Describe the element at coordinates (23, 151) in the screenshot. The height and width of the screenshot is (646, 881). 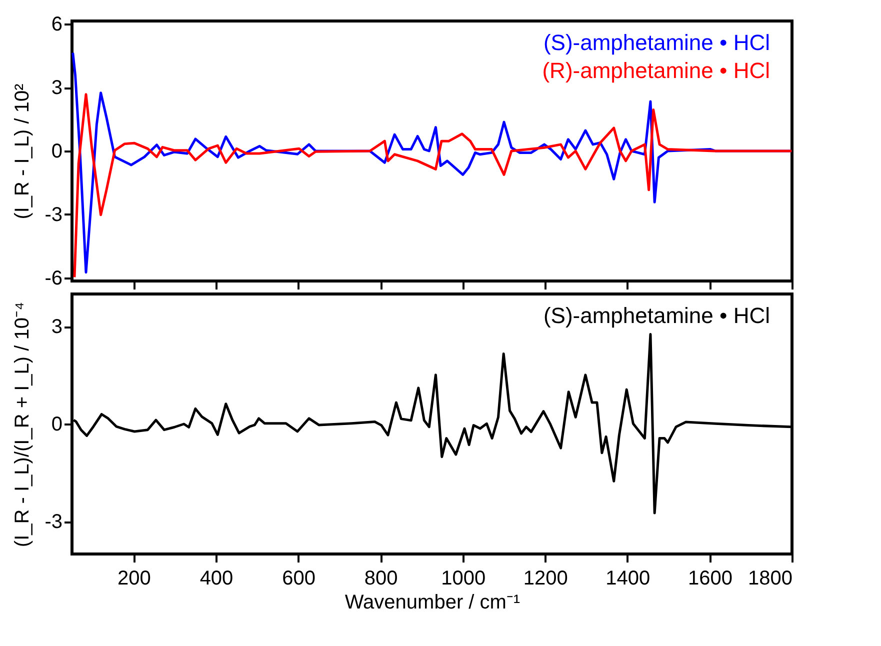
I see `y-axis-title: (I_R - I_L) / 10²` at that location.